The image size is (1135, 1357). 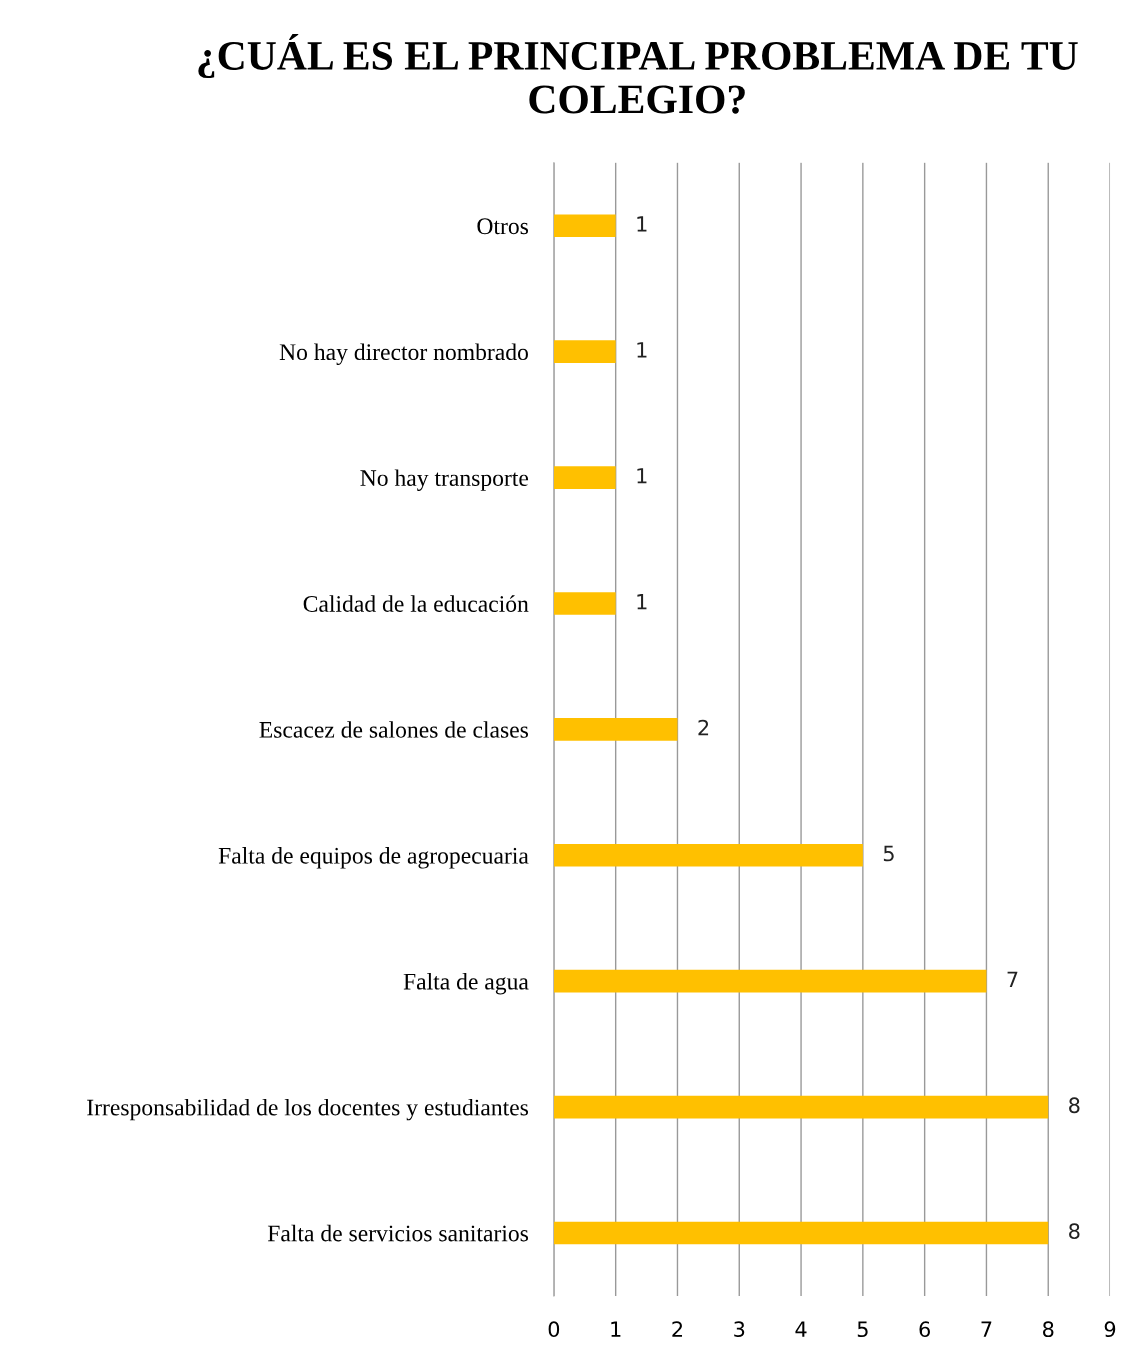 I want to click on y-tick-label: Escacez de salones de clases, so click(x=393, y=729).